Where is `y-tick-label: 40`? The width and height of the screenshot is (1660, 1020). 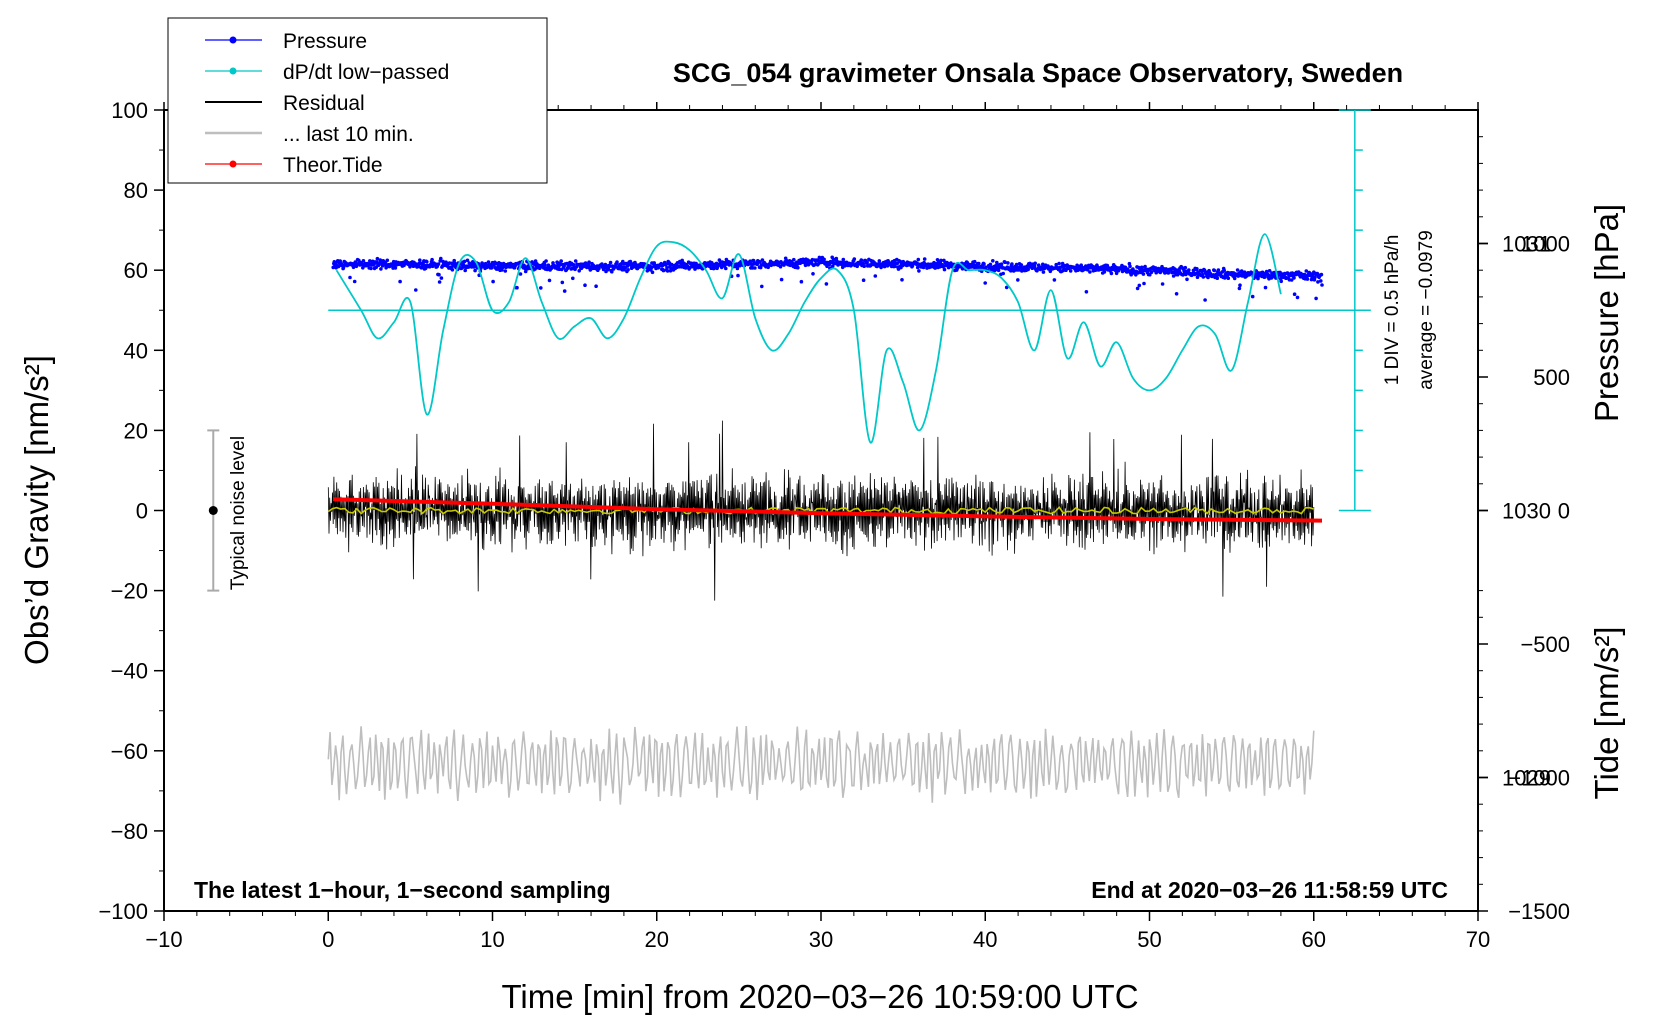
y-tick-label: 40 is located at coordinates (136, 350).